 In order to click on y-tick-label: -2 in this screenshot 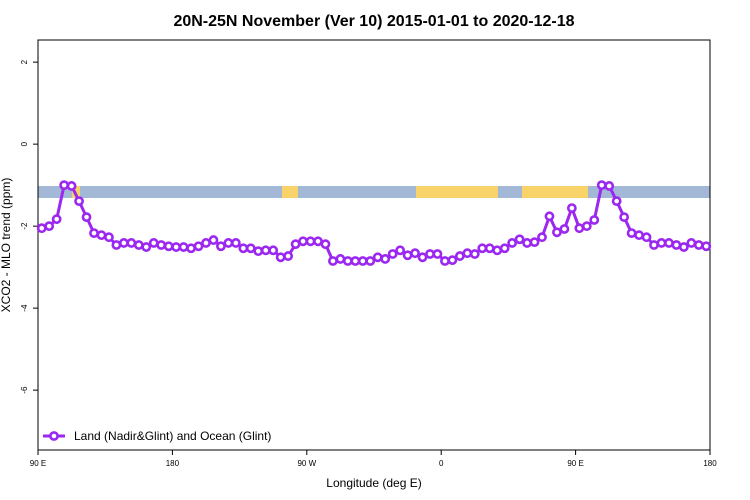, I will do `click(24, 226)`.